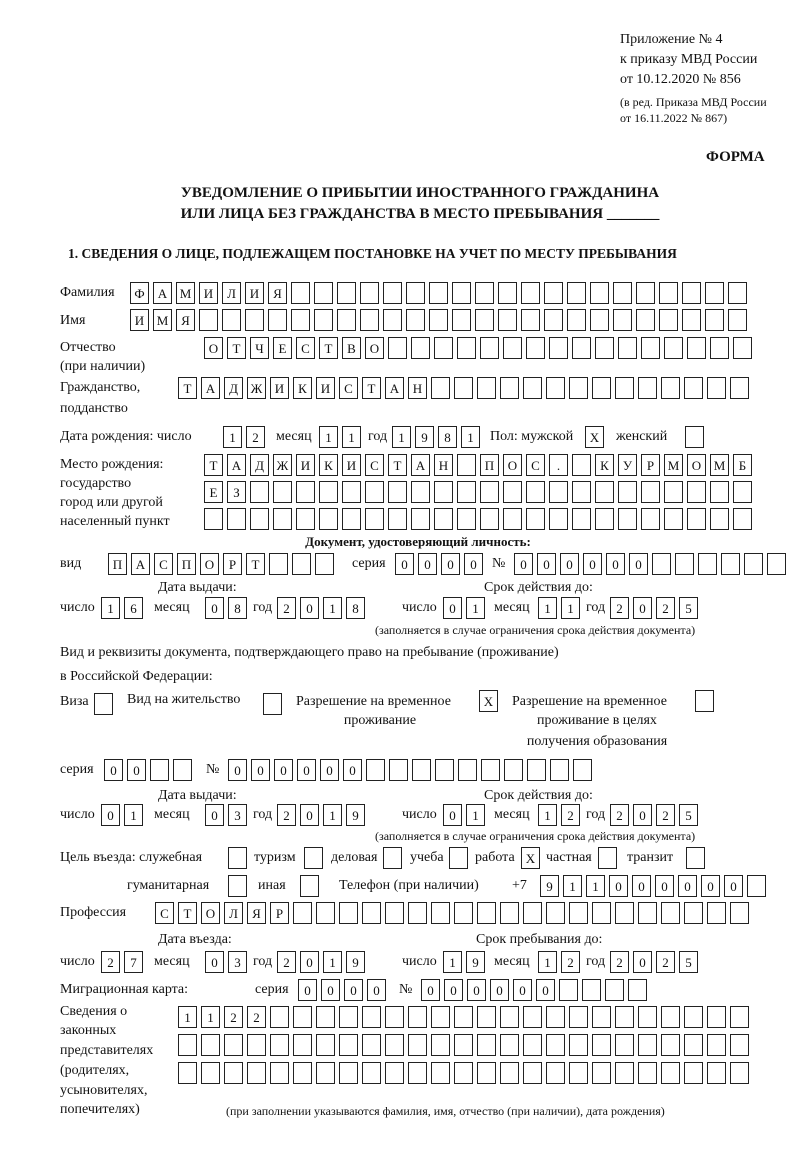 The image size is (800, 1163). I want to click on char-cell: О, so click(213, 348).